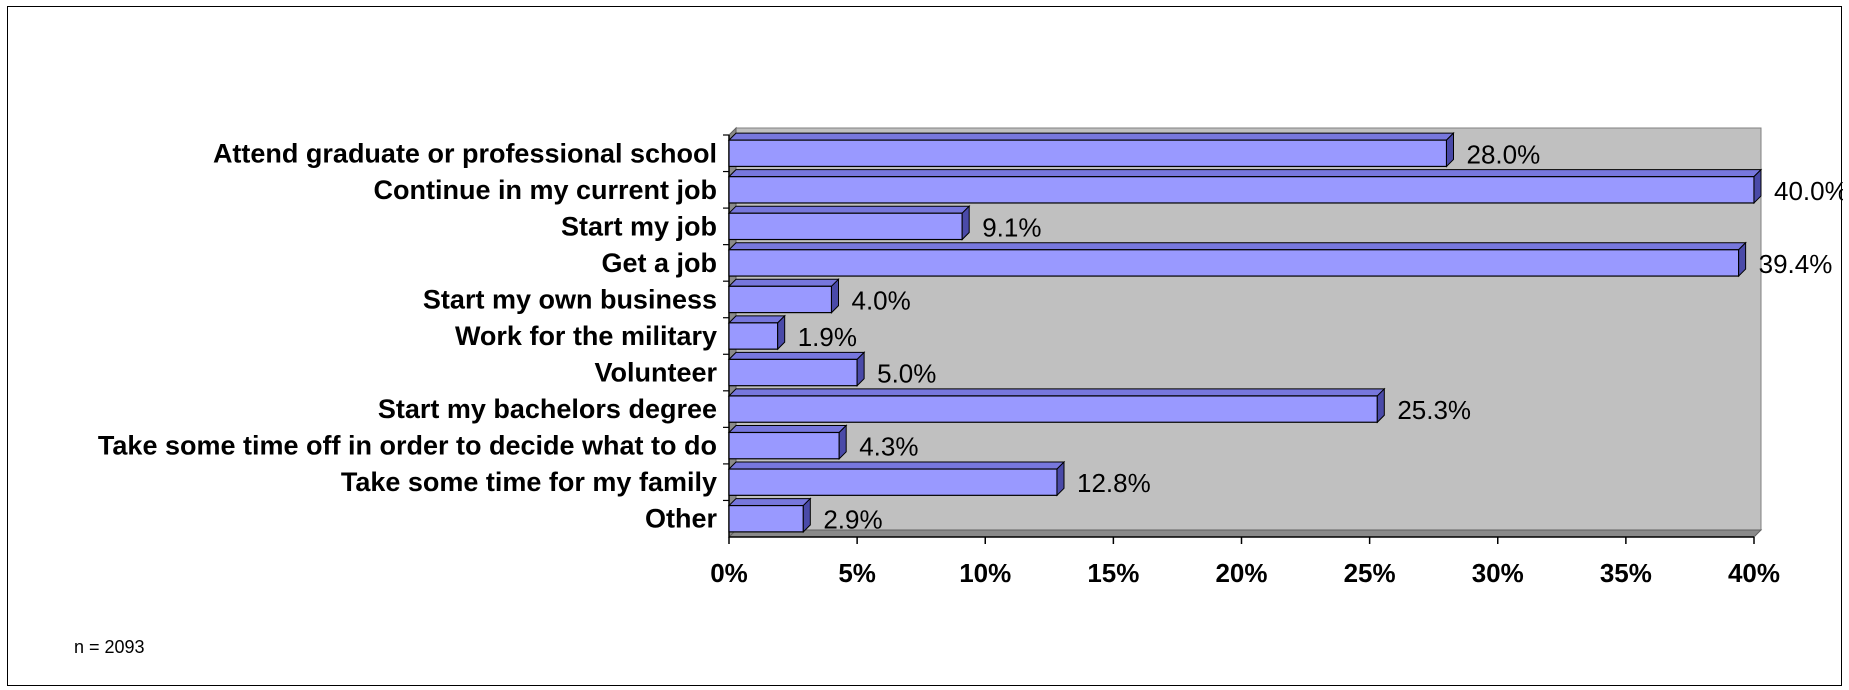 This screenshot has width=1849, height=690. What do you see at coordinates (1504, 154) in the screenshot?
I see `data-label: 28.0%` at bounding box center [1504, 154].